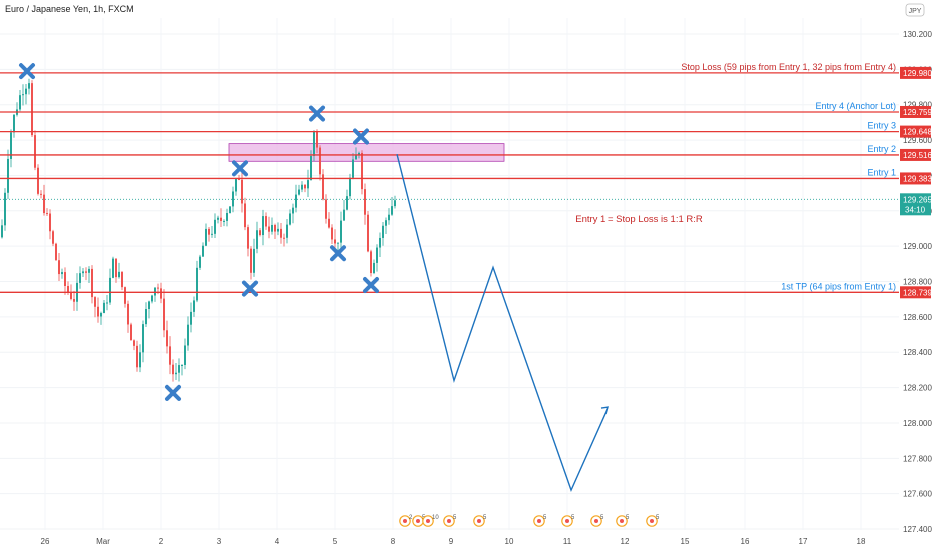 Image resolution: width=932 pixels, height=550 pixels. What do you see at coordinates (861, 541) in the screenshot?
I see `x-tick-label: 18` at bounding box center [861, 541].